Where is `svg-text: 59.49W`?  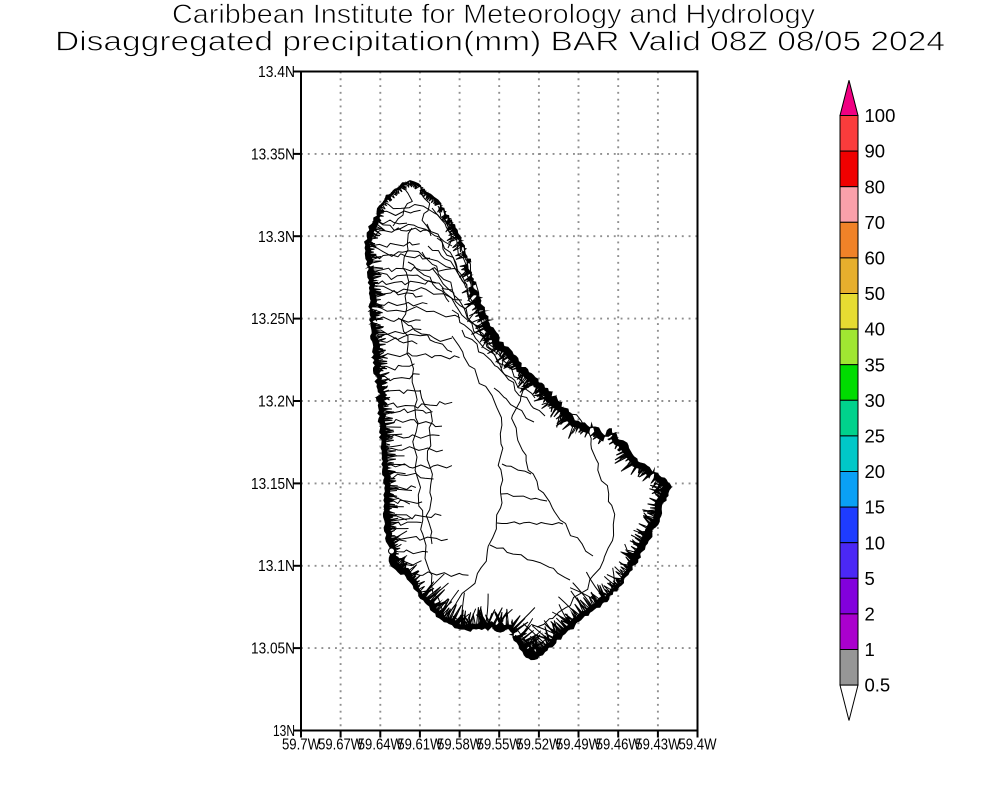
svg-text: 59.49W is located at coordinates (578, 745).